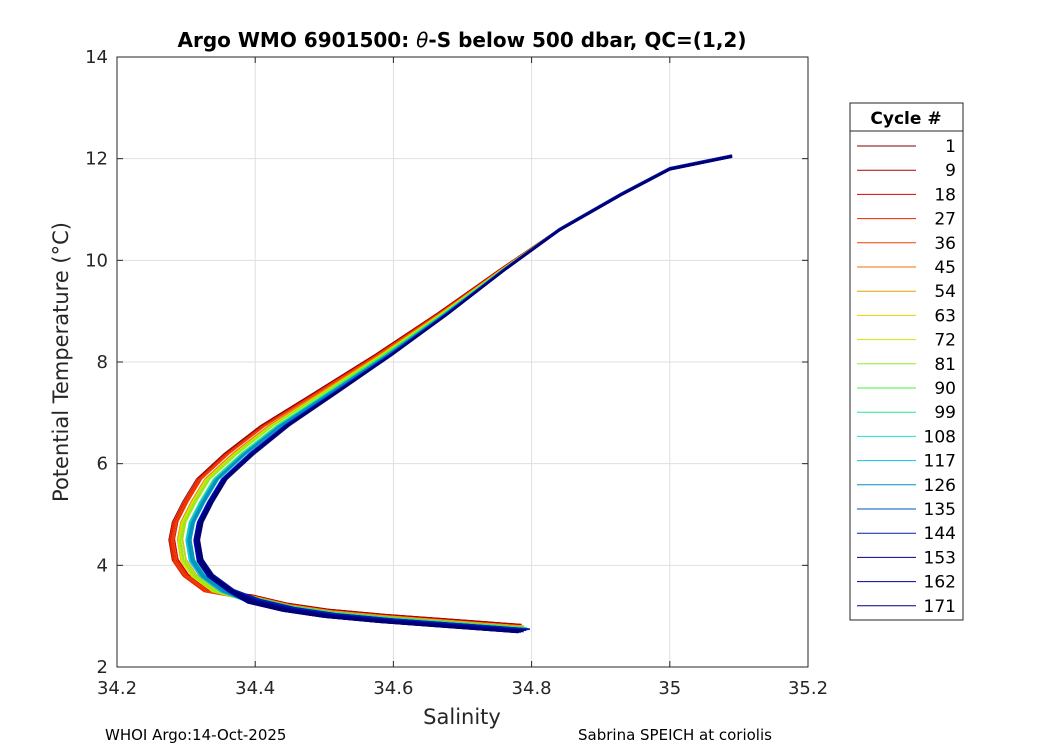  Describe the element at coordinates (940, 462) in the screenshot. I see `legend-label: 117` at that location.